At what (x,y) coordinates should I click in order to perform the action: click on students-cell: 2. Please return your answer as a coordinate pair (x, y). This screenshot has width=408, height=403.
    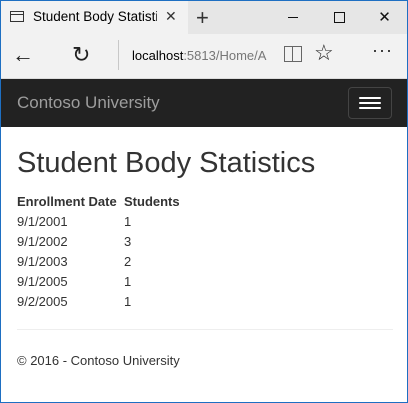
    Looking at the image, I should click on (128, 261).